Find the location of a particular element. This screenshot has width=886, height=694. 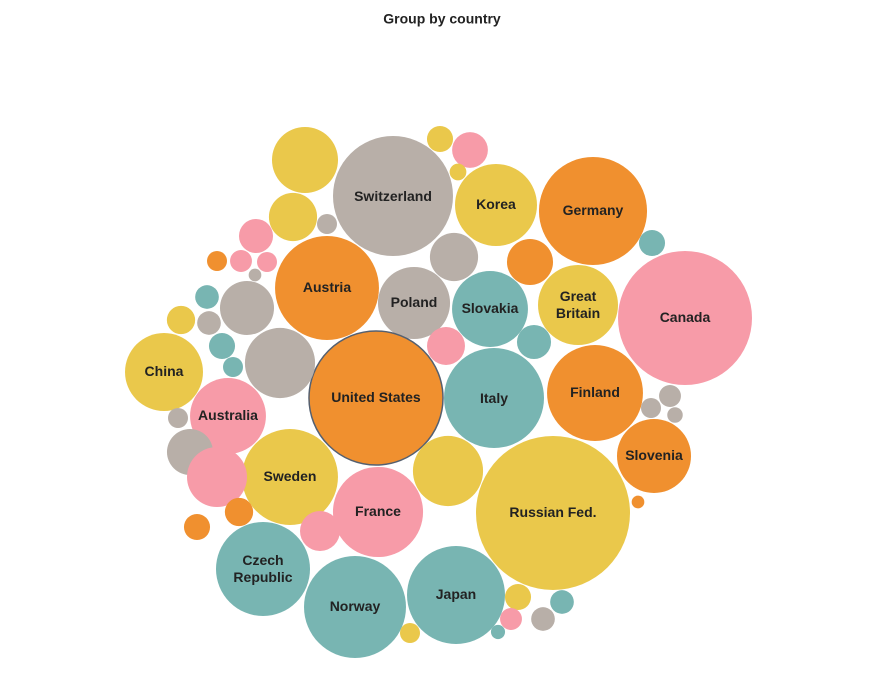

chart-title: Group by country is located at coordinates (442, 19).